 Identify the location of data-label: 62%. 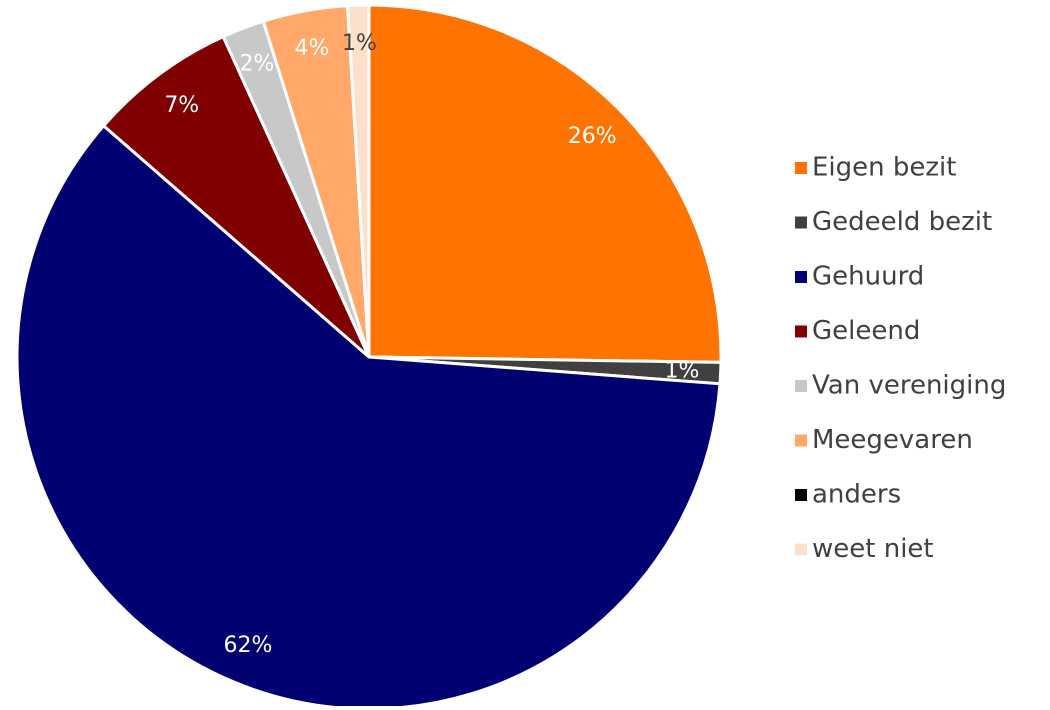
(248, 645).